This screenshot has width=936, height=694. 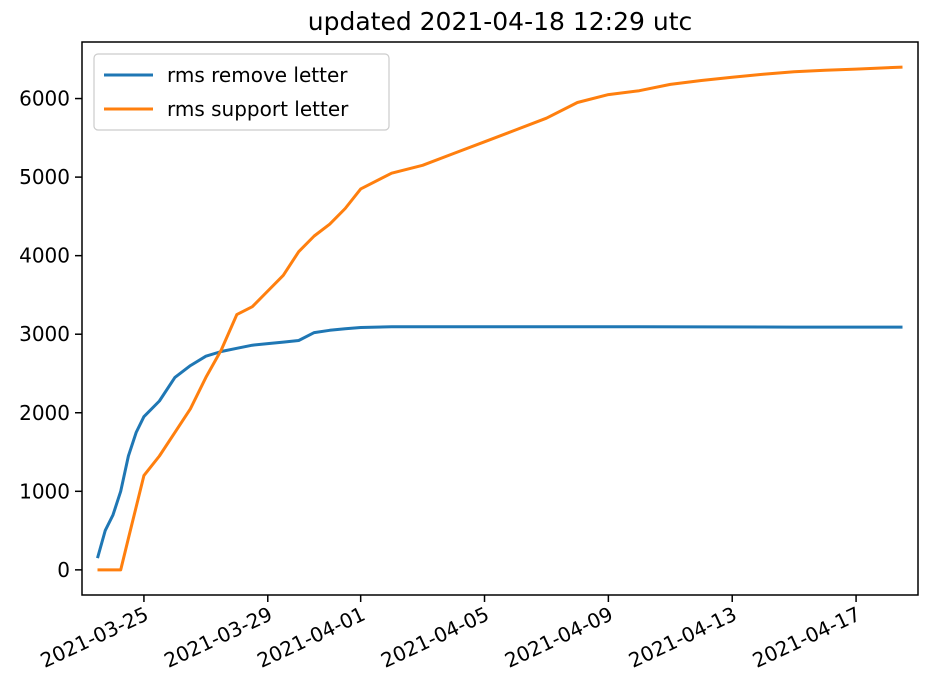 What do you see at coordinates (44, 413) in the screenshot?
I see `y-tick-label: 2000` at bounding box center [44, 413].